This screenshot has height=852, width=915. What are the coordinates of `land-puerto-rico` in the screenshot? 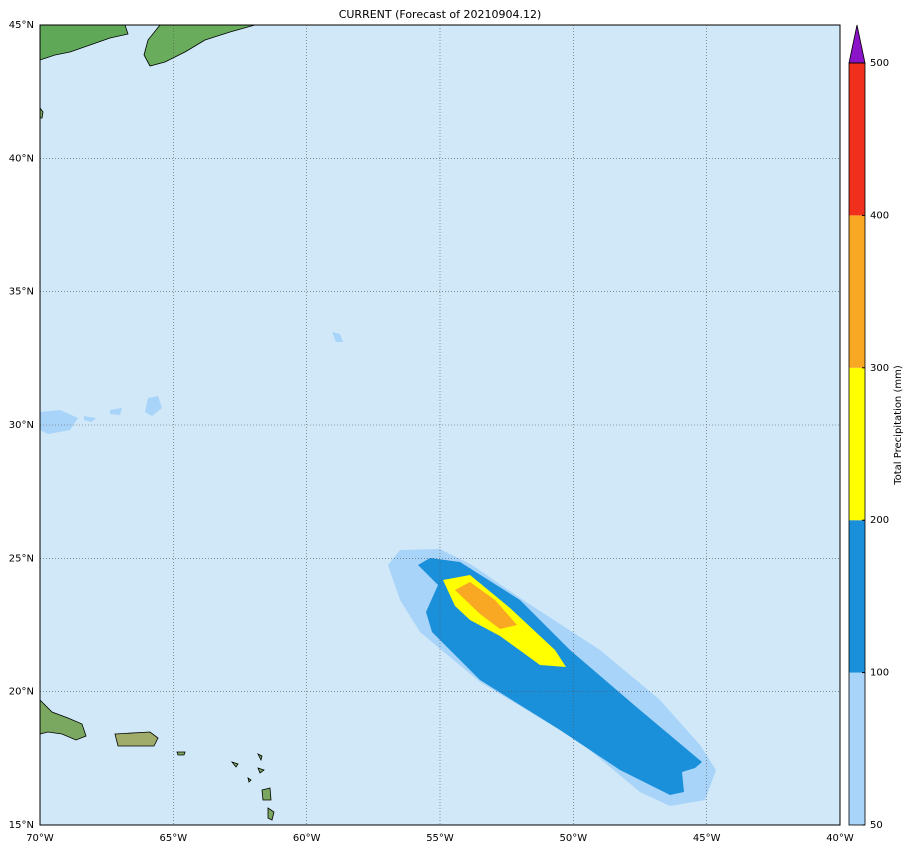 It's located at (136, 739).